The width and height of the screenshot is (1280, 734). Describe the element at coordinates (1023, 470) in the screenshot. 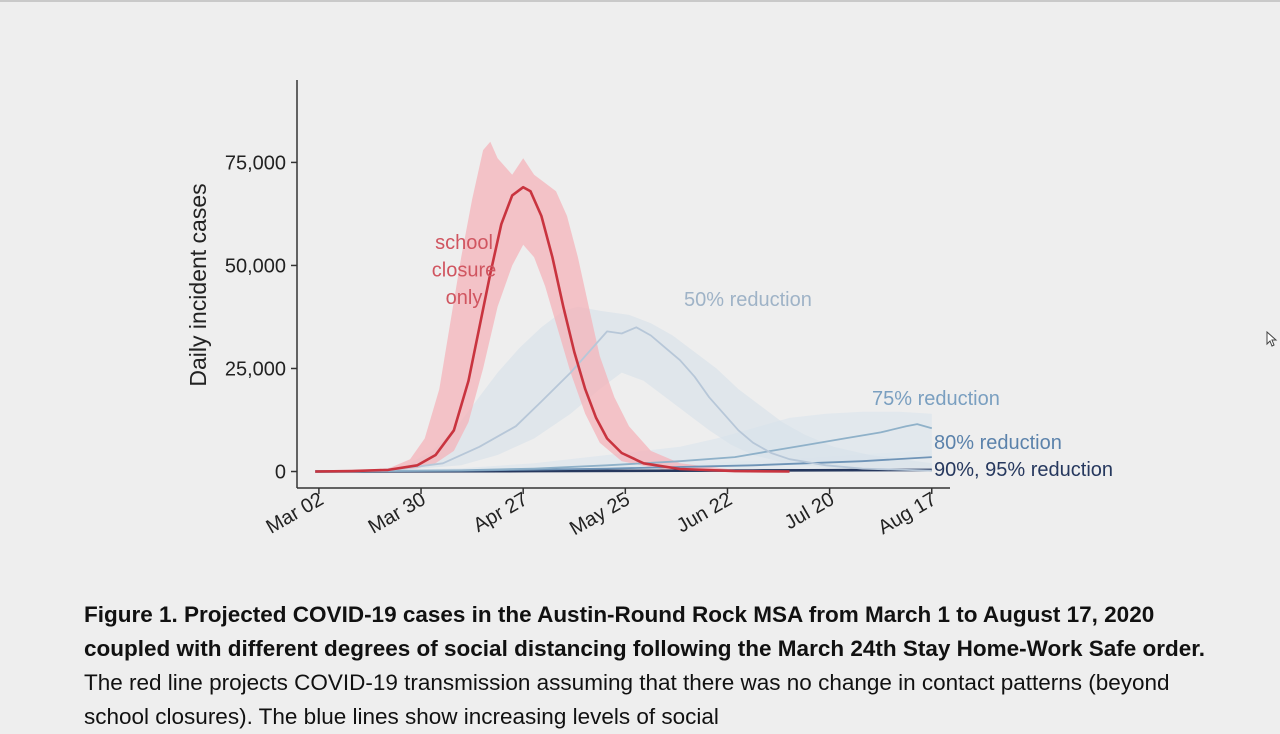

I see `annotation-4-line-0: 90%, 95% reduction` at that location.